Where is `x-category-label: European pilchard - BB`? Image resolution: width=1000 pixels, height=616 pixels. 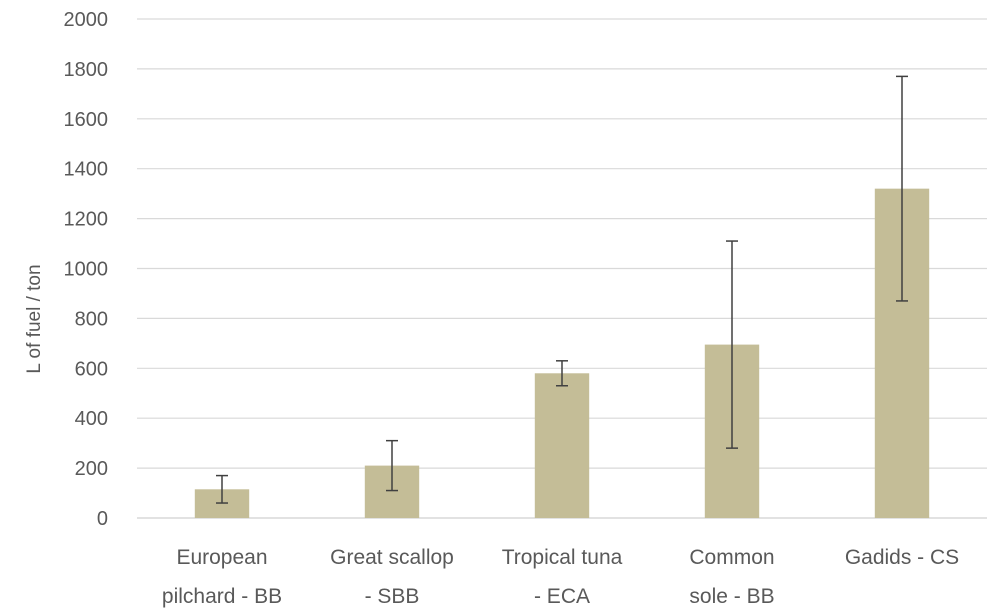 x-category-label: European pilchard - BB is located at coordinates (222, 577).